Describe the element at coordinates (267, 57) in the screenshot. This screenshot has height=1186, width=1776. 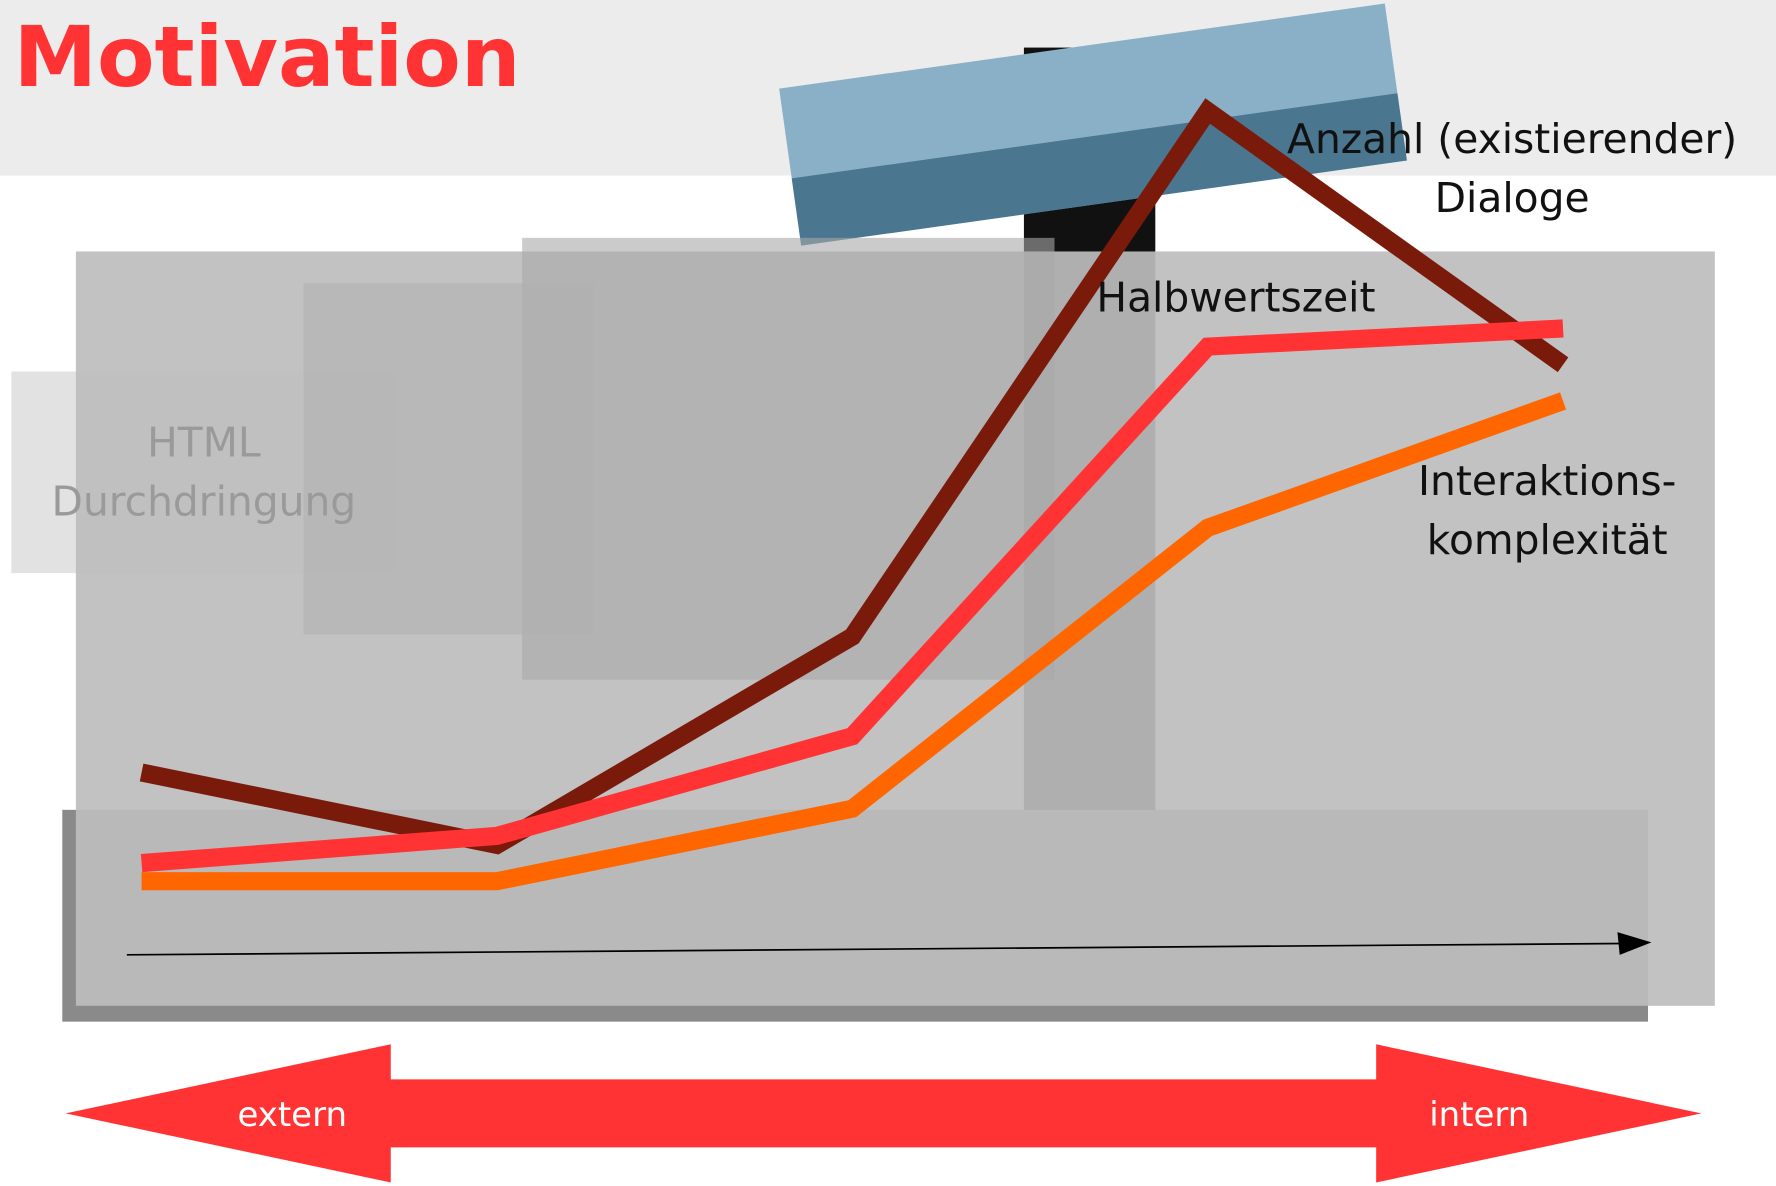
I see `slide-title: Motivation` at that location.